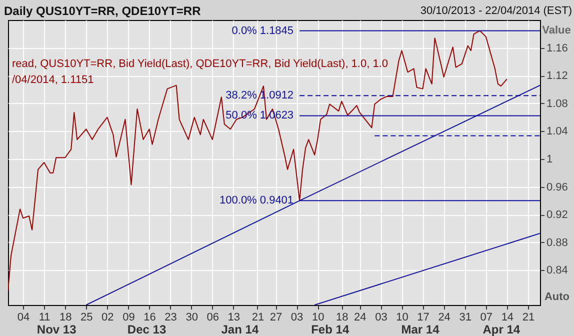 Image resolution: width=574 pixels, height=336 pixels. I want to click on y-tick-label: 1.16, so click(557, 48).